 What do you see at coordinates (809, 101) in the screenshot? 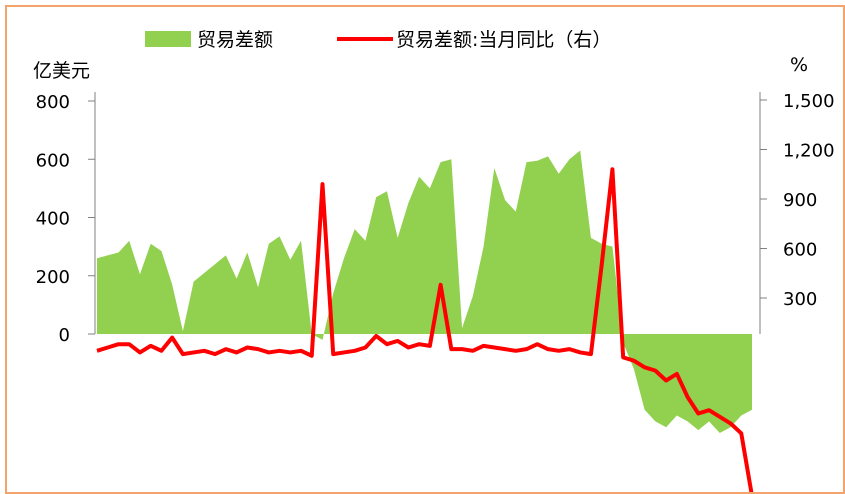
I see `y-right-tick-label: 1,500` at bounding box center [809, 101].